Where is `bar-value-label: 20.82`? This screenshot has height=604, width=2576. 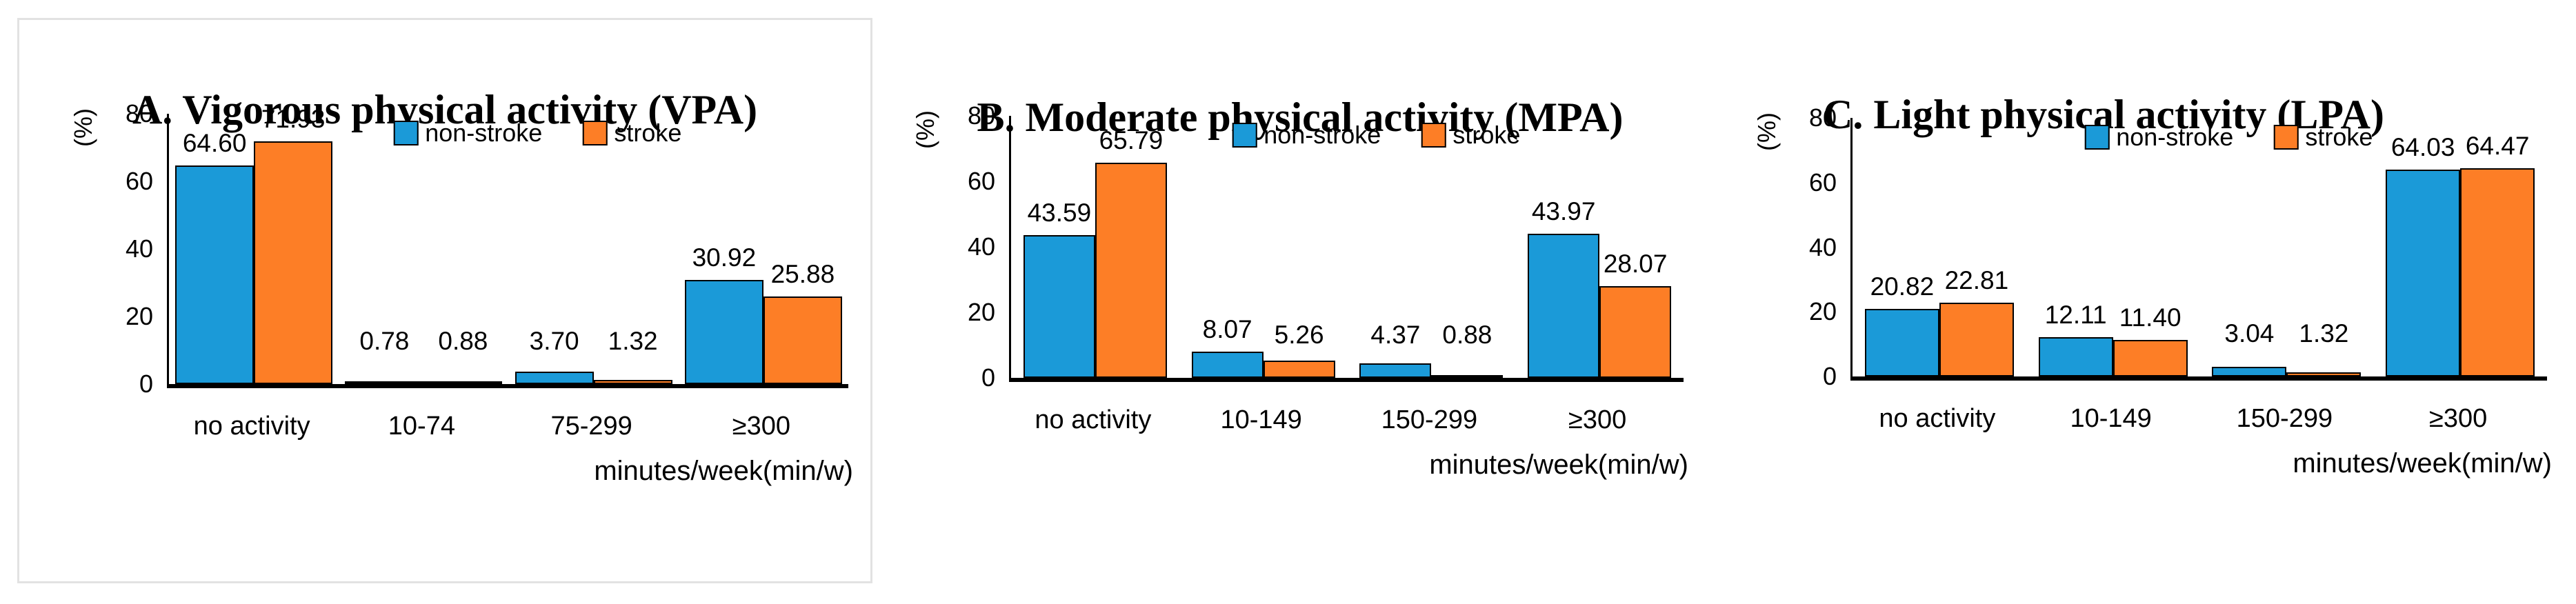 bar-value-label: 20.82 is located at coordinates (1902, 286).